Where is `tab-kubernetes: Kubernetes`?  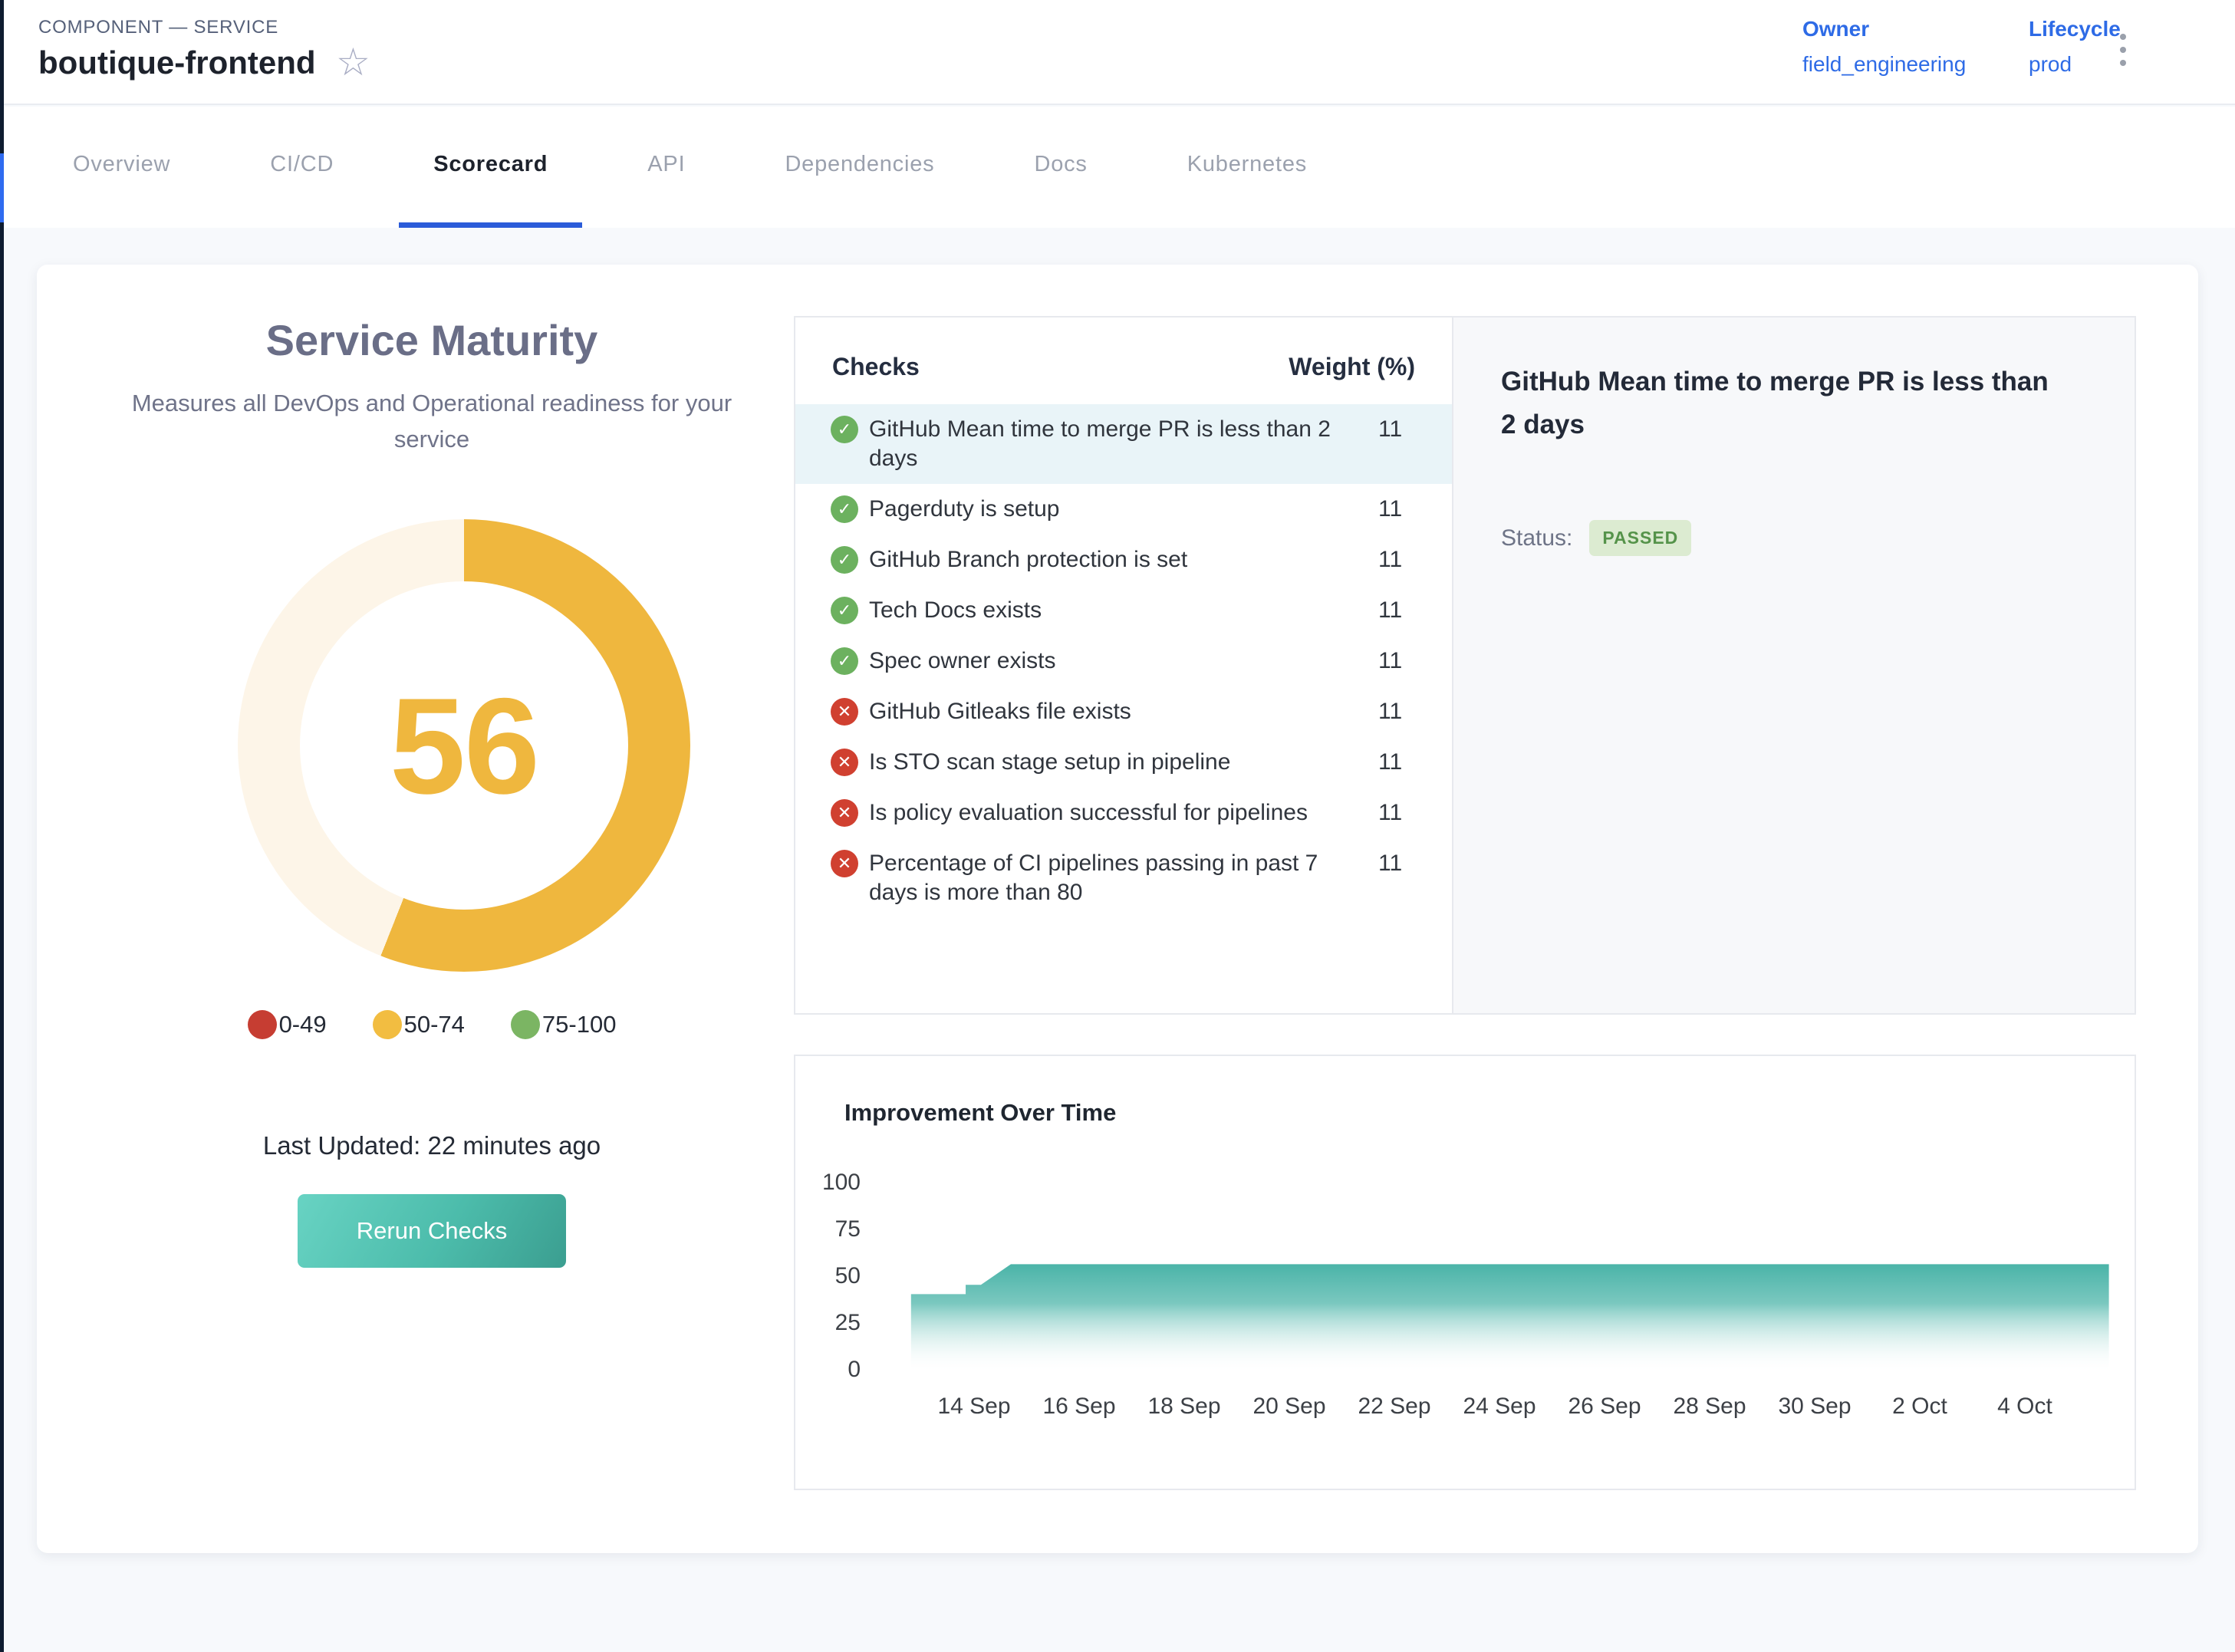
tab-kubernetes: Kubernetes is located at coordinates (1248, 164).